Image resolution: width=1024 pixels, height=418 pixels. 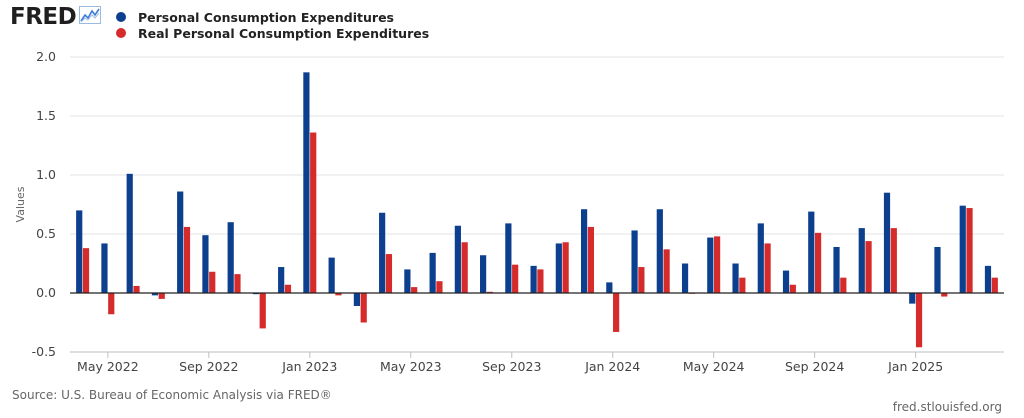 What do you see at coordinates (714, 366) in the screenshot?
I see `x-tick-label: May 2024` at bounding box center [714, 366].